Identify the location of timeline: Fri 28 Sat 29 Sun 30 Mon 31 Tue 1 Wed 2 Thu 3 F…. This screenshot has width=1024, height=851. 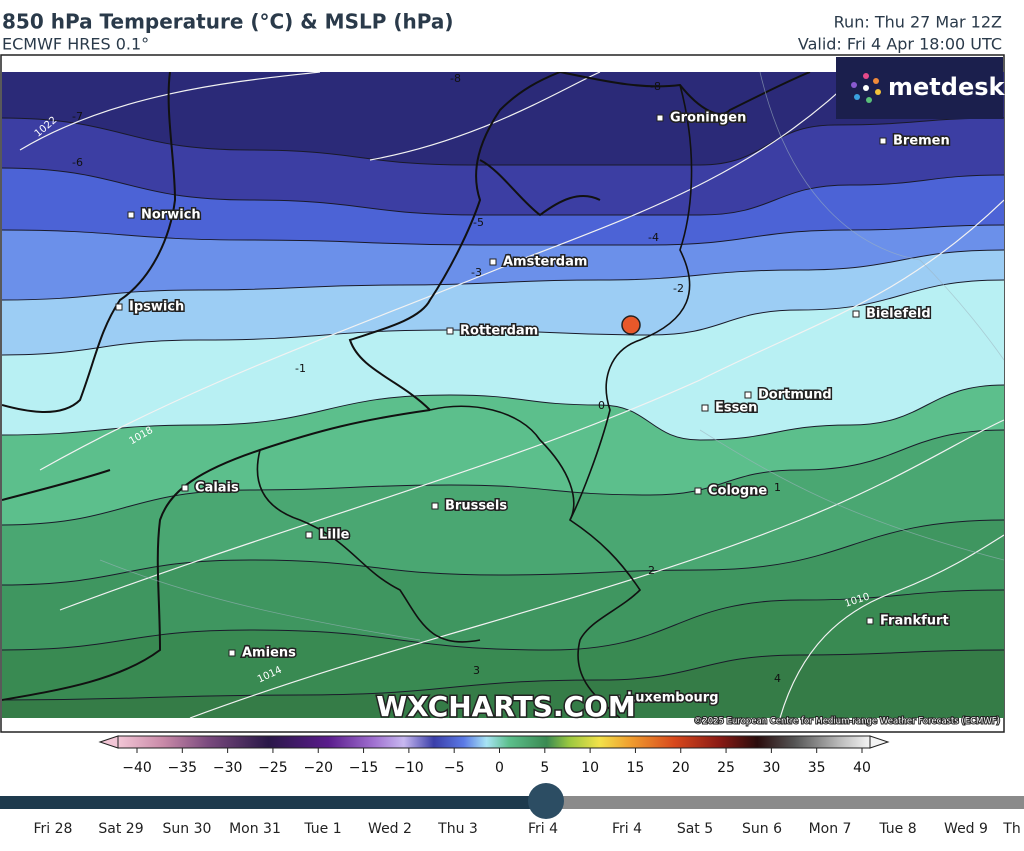
(512, 810).